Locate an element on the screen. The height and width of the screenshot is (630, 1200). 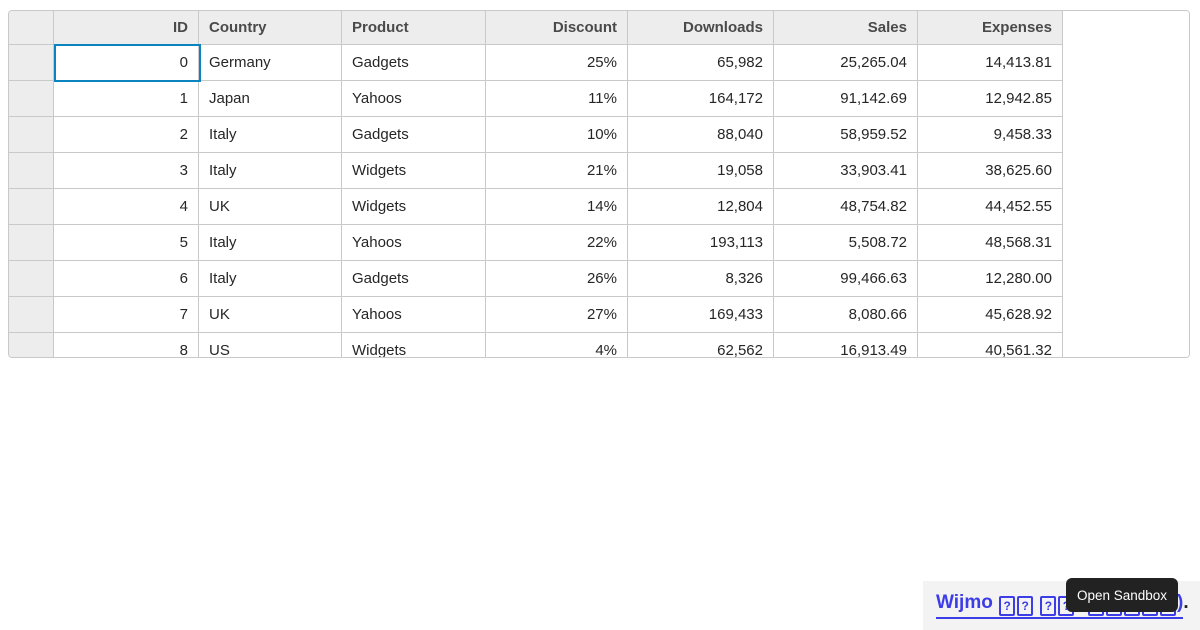
grid-cell: 11% is located at coordinates (557, 99).